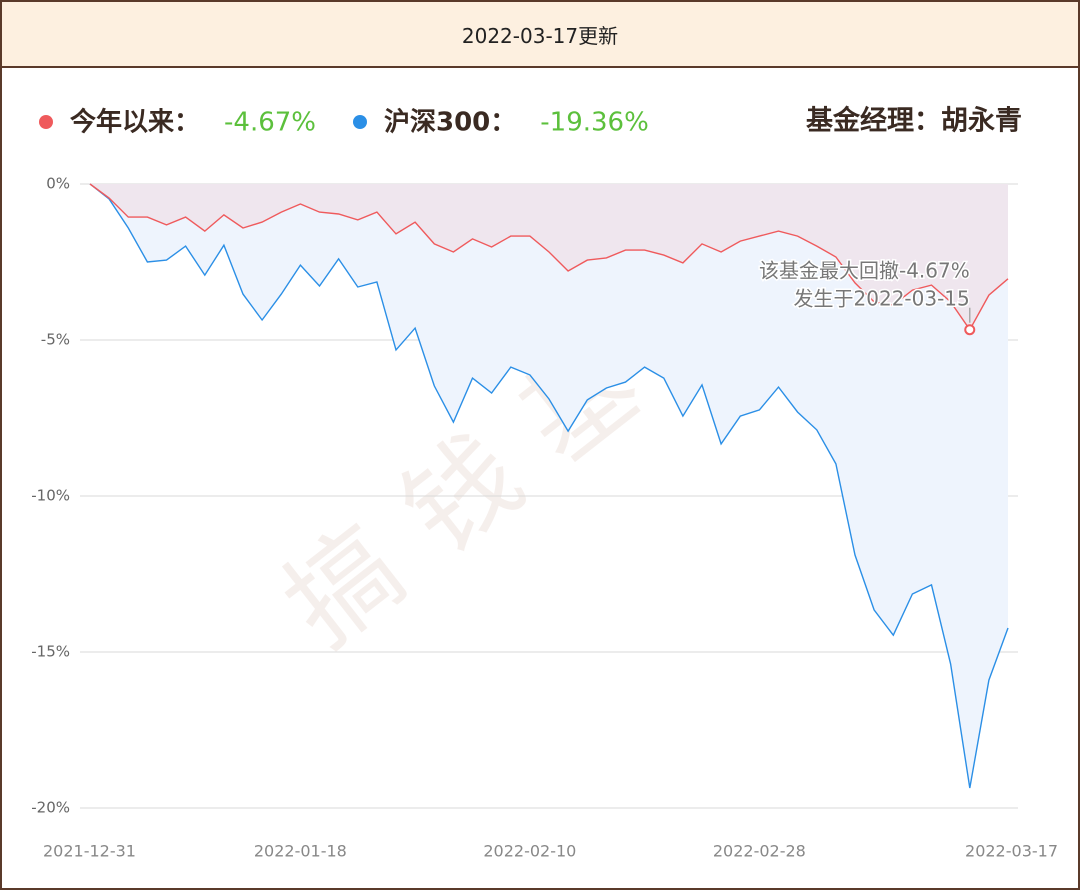 The image size is (1080, 890). I want to click on y-tick-label: -15%, so click(50, 652).